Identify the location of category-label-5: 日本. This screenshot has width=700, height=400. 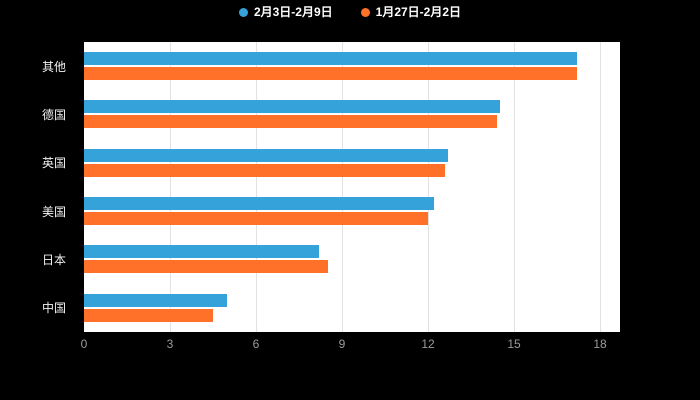
(54, 259).